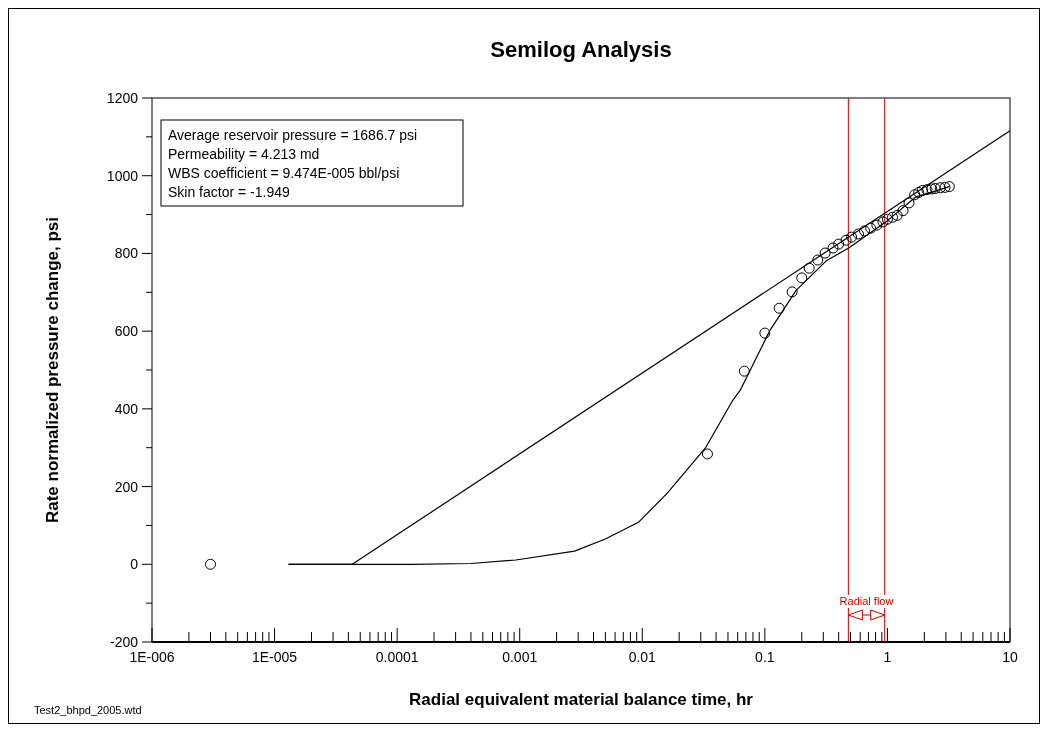 This screenshot has height=732, width=1048. What do you see at coordinates (581, 699) in the screenshot?
I see `x-axis-title: Radial equivalent material balance time, hr` at bounding box center [581, 699].